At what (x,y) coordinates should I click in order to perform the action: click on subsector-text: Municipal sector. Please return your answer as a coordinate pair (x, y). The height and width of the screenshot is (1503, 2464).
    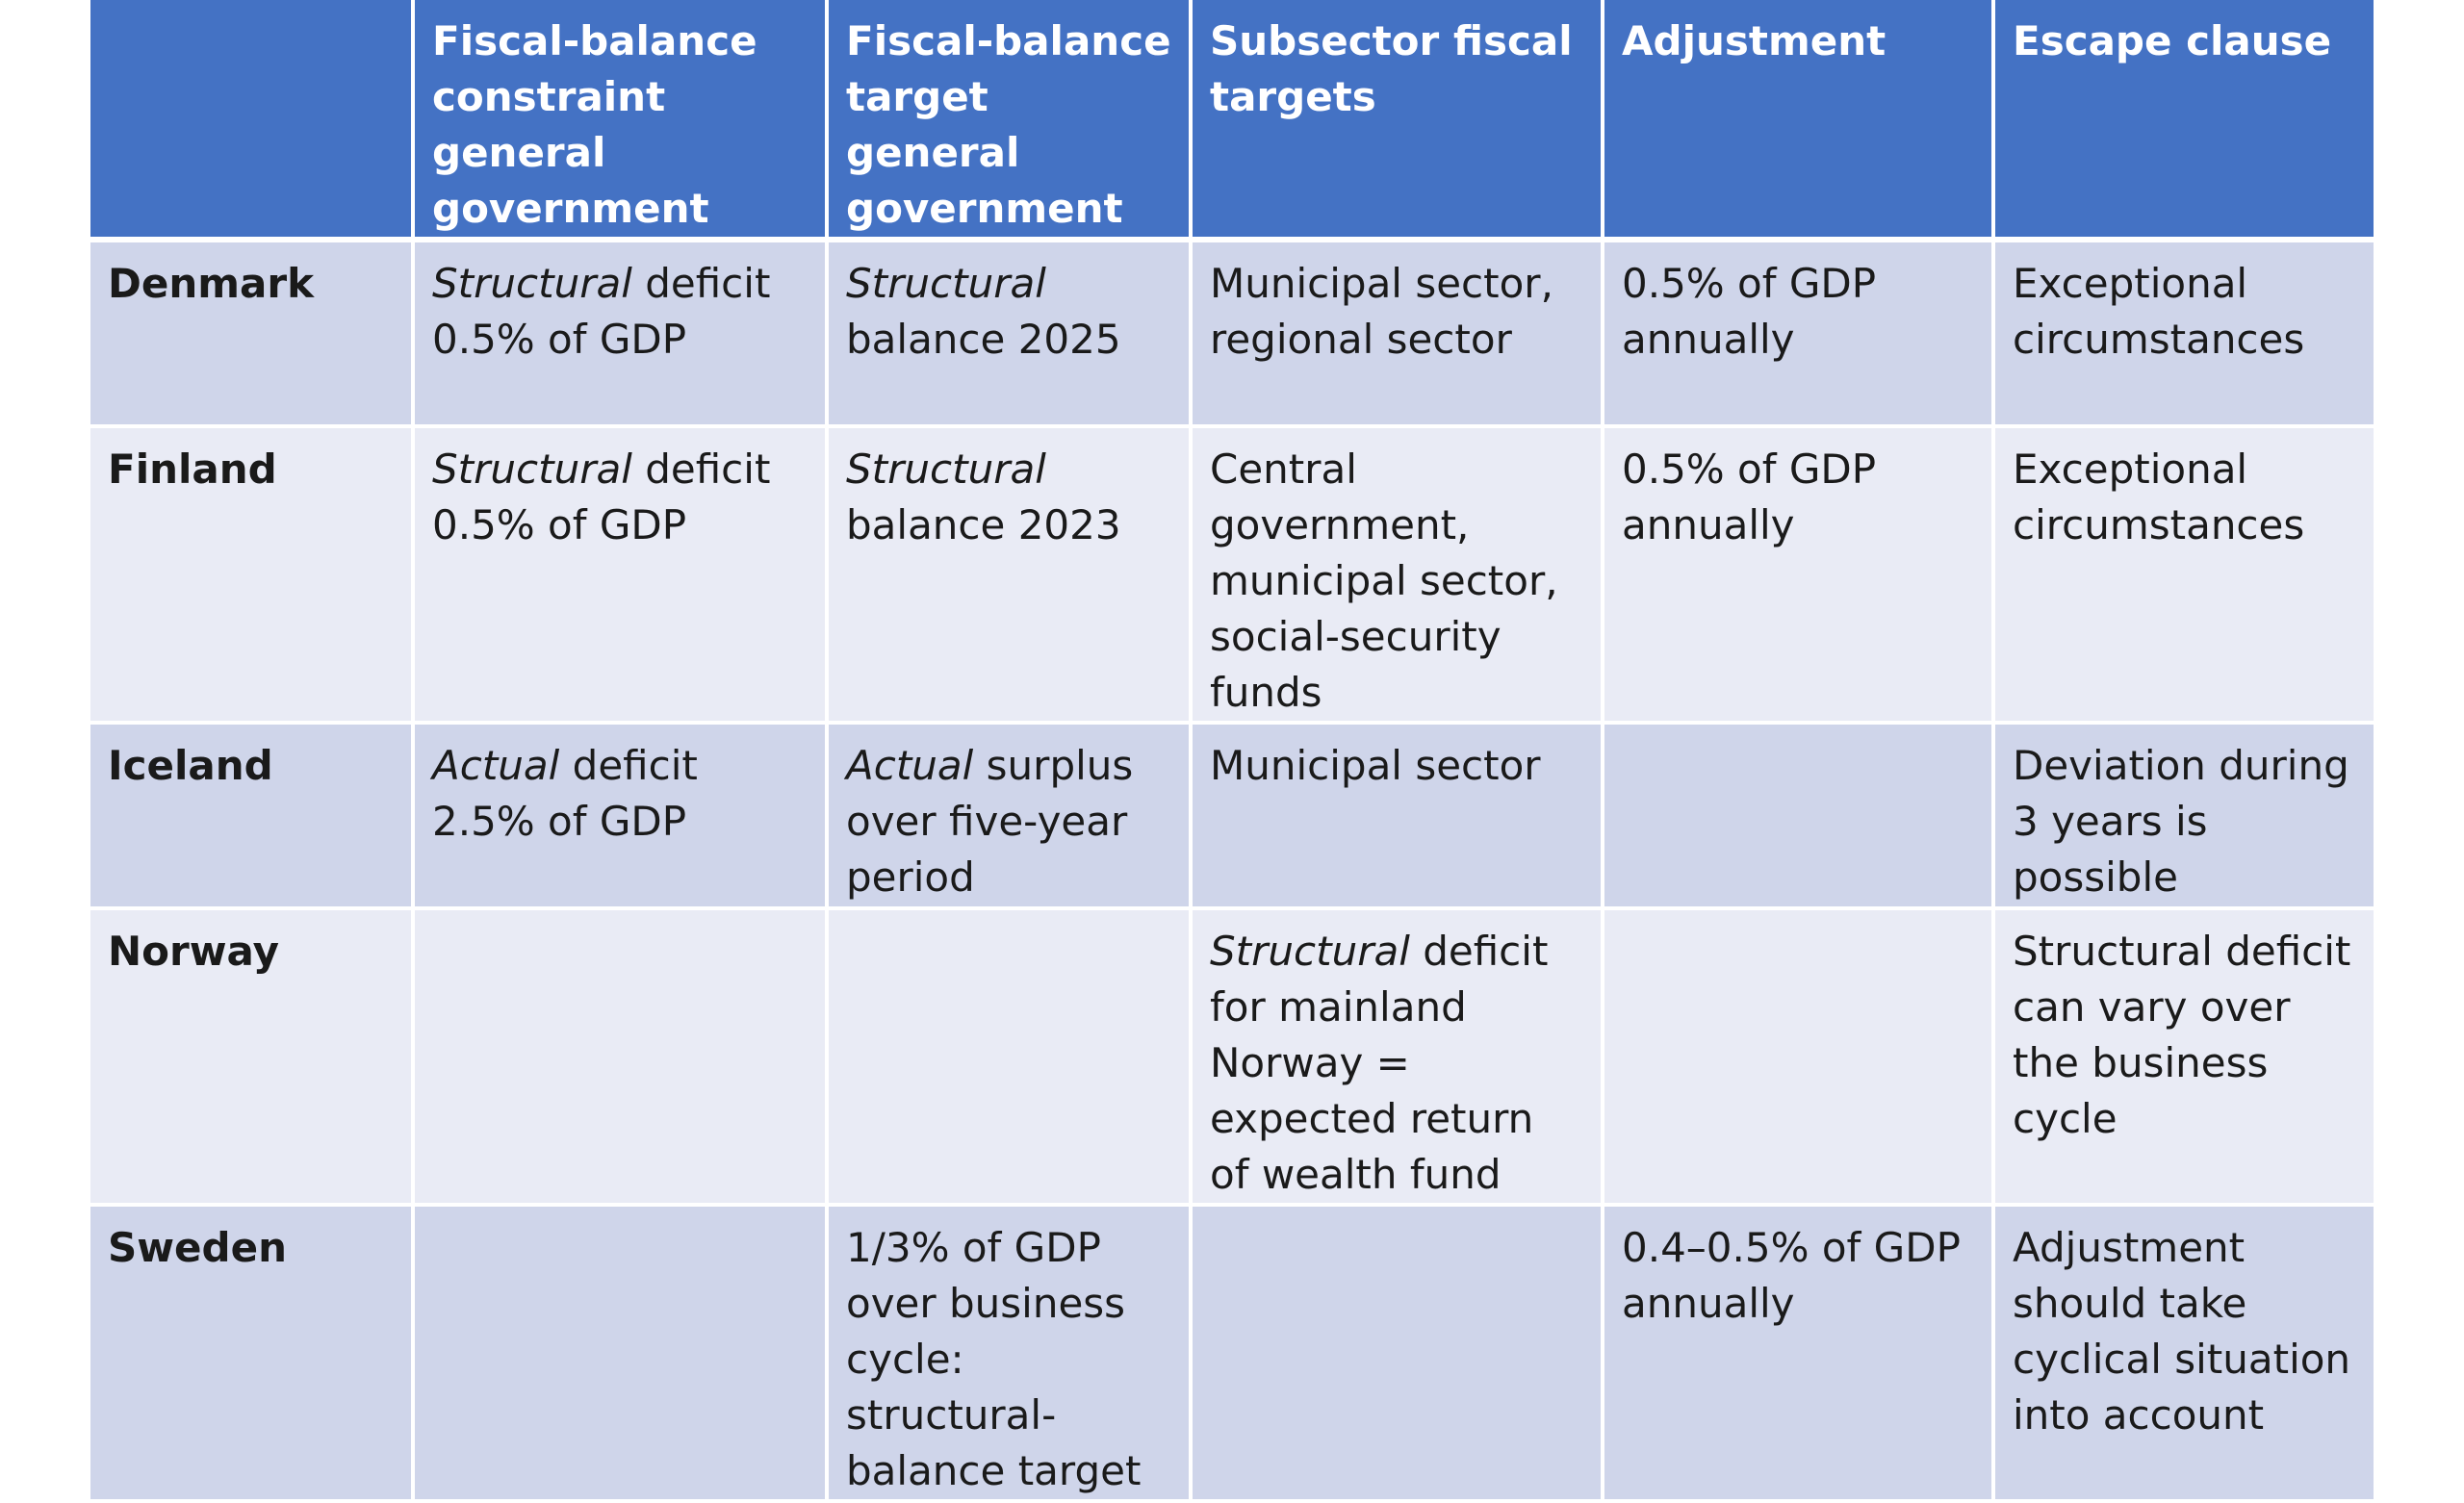
    Looking at the image, I should click on (1375, 765).